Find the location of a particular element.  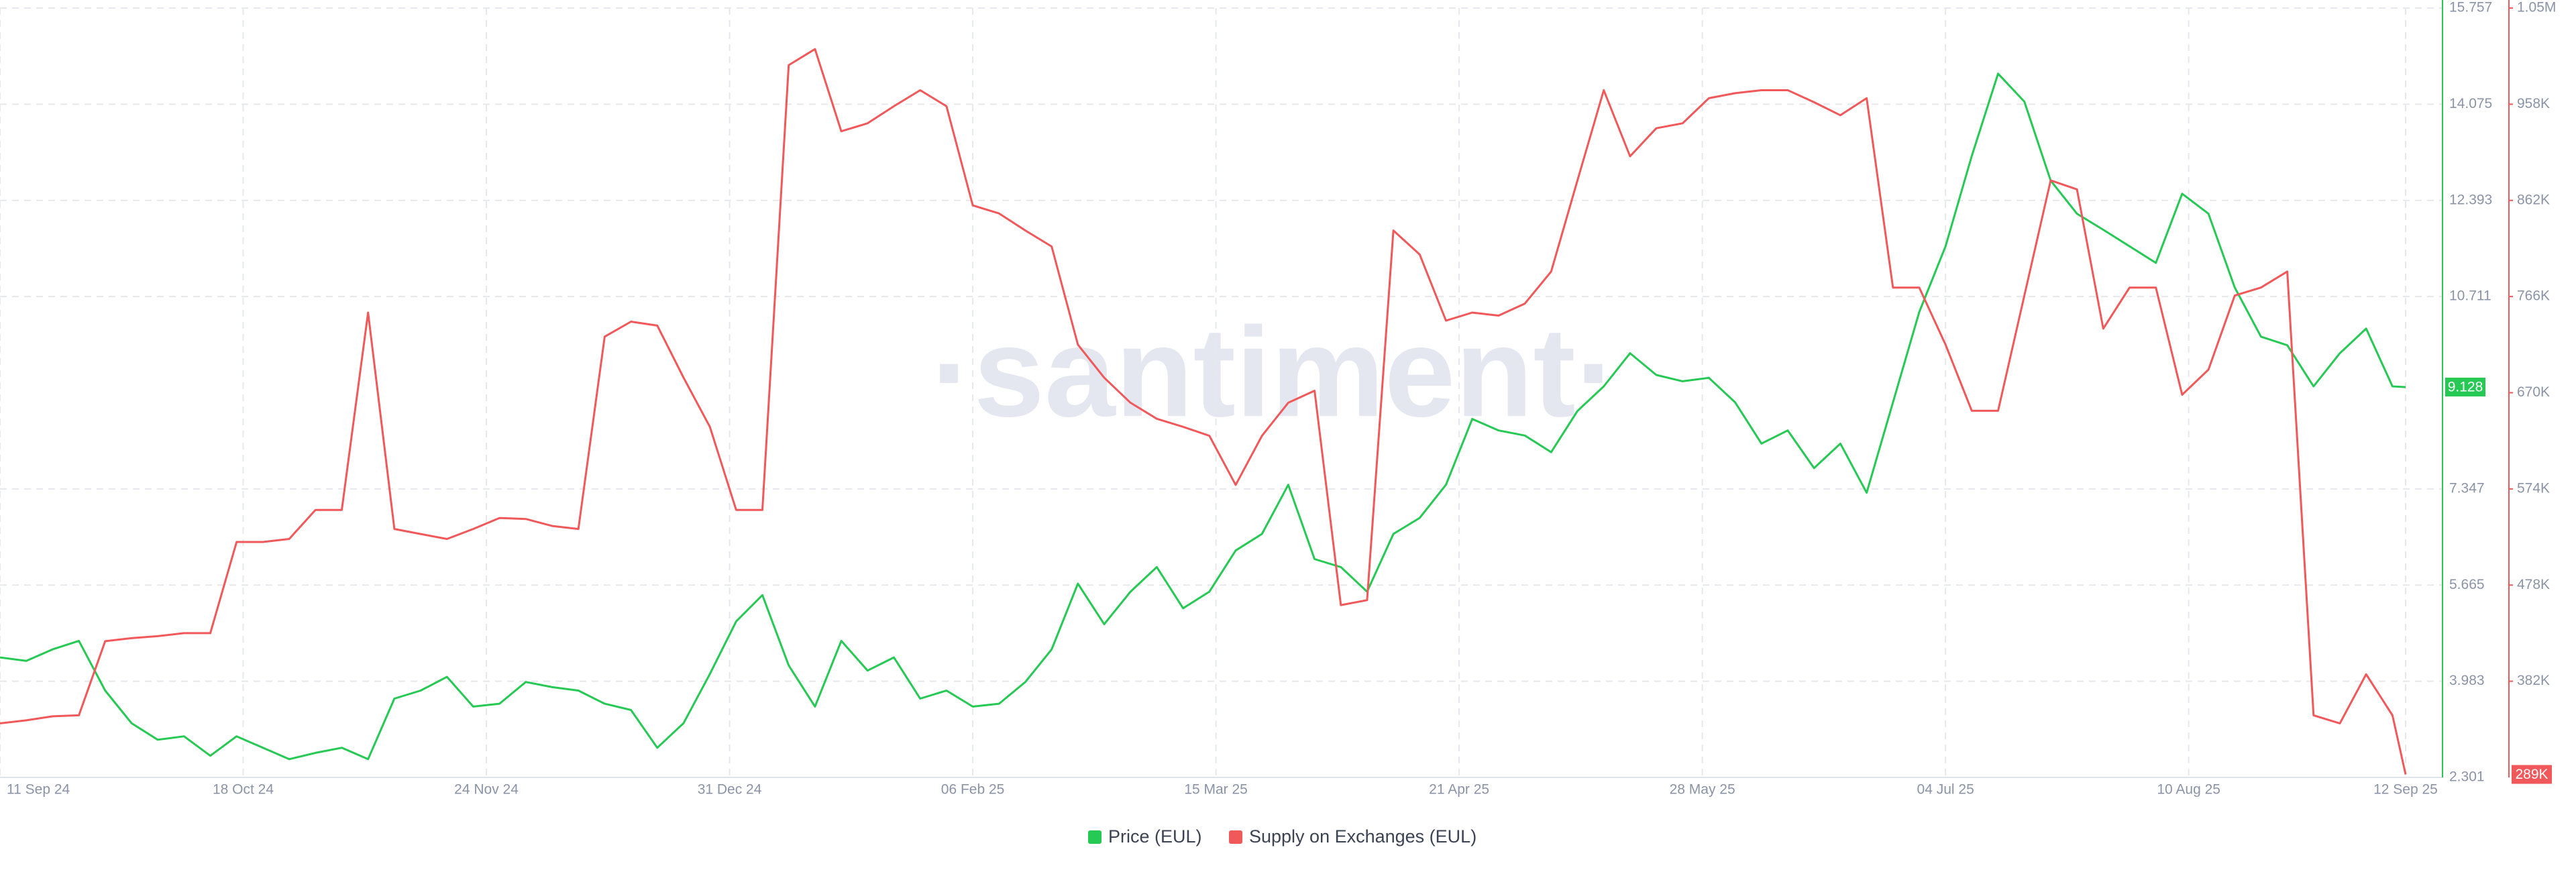

y2-tick-label: 958K is located at coordinates (2533, 103).